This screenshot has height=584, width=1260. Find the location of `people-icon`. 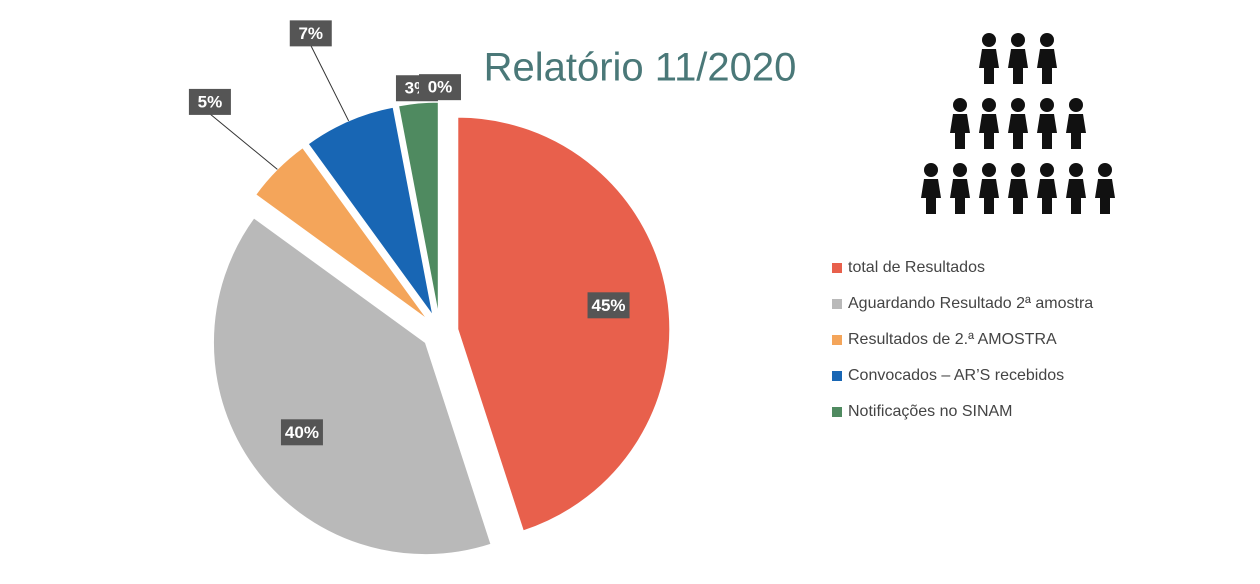

people-icon is located at coordinates (1018, 123).